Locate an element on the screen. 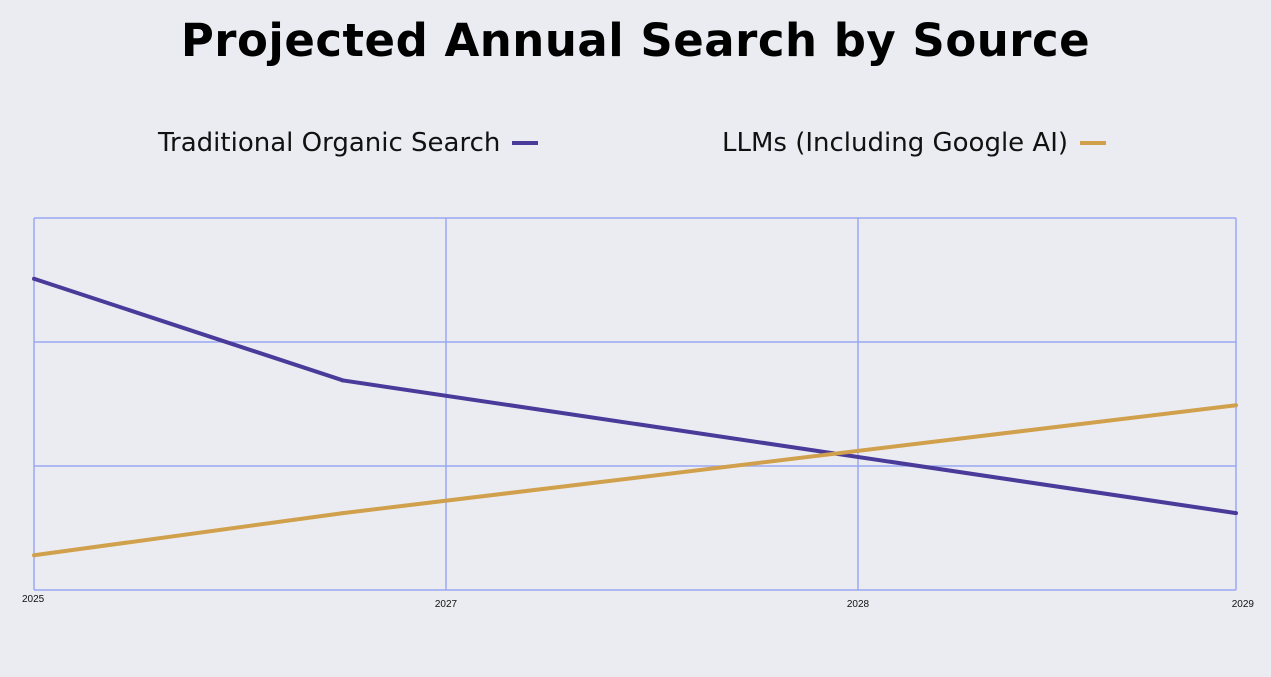 The width and height of the screenshot is (1271, 677). chart-title: Projected Annual Search by Source is located at coordinates (635, 40).